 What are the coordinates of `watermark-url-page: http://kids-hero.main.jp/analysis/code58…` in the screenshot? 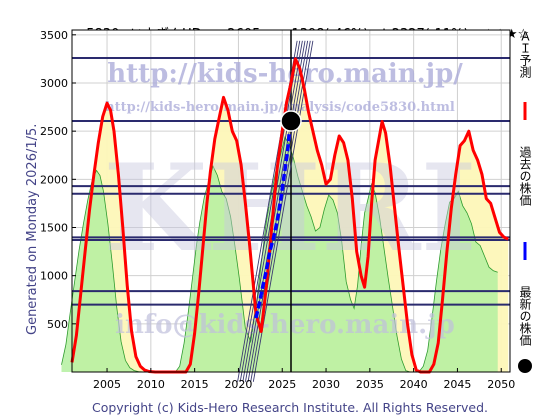 It's located at (280, 107).